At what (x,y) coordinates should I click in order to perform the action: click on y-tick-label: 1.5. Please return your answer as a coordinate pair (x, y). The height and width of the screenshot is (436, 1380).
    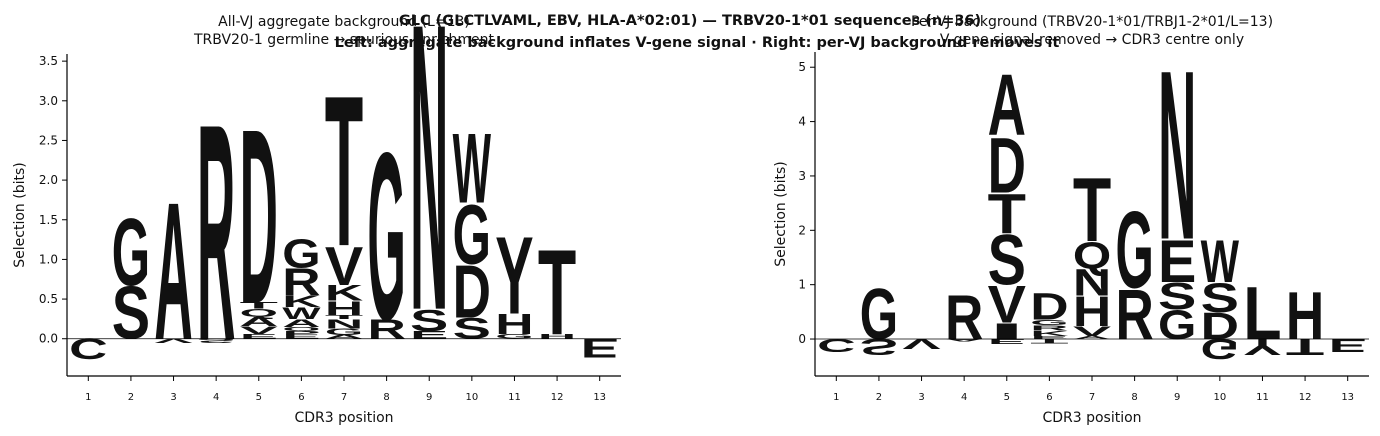
    Looking at the image, I should click on (48, 220).